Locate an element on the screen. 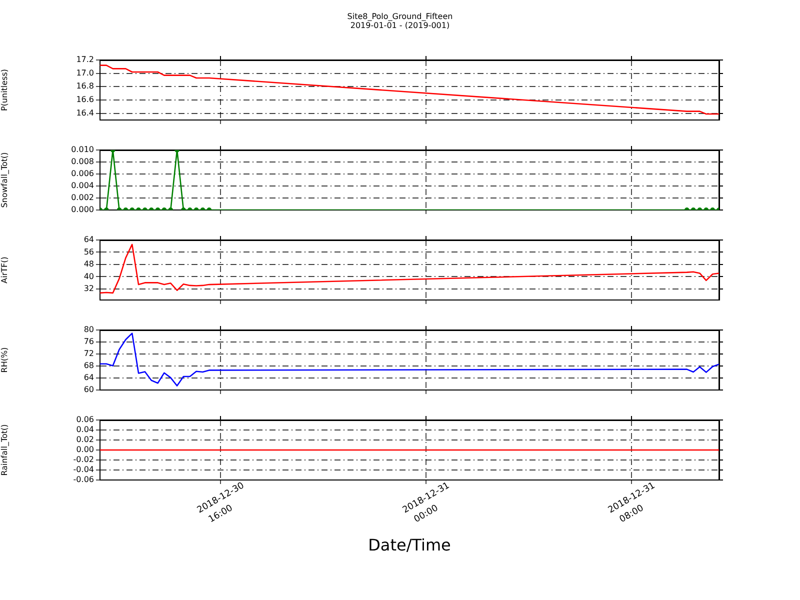 This screenshot has width=800, height=600. y-tick-label: 80 is located at coordinates (89, 329).